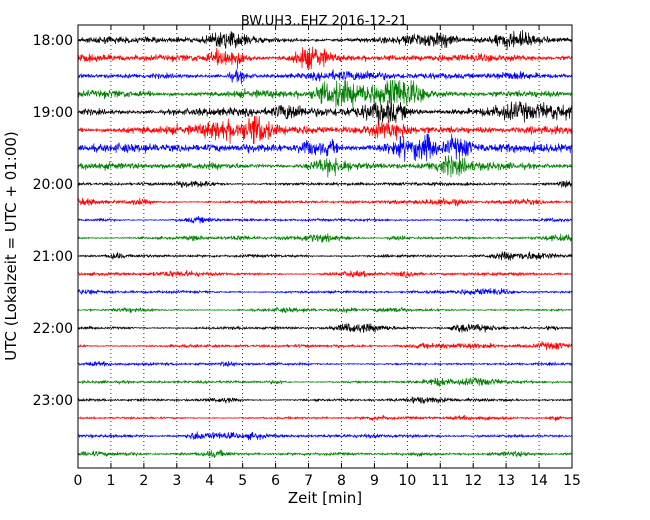 This screenshot has height=520, width=650. I want to click on x-tick-label: 11, so click(440, 481).